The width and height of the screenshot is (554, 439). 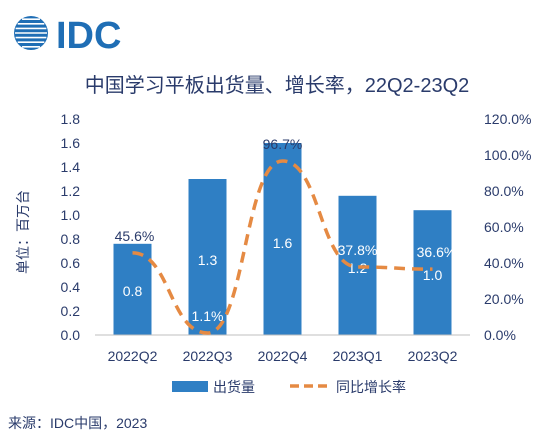 What do you see at coordinates (277, 85) in the screenshot?
I see `chart-title: 中国学习平板出货量、增长率，22Q2-23Q2` at bounding box center [277, 85].